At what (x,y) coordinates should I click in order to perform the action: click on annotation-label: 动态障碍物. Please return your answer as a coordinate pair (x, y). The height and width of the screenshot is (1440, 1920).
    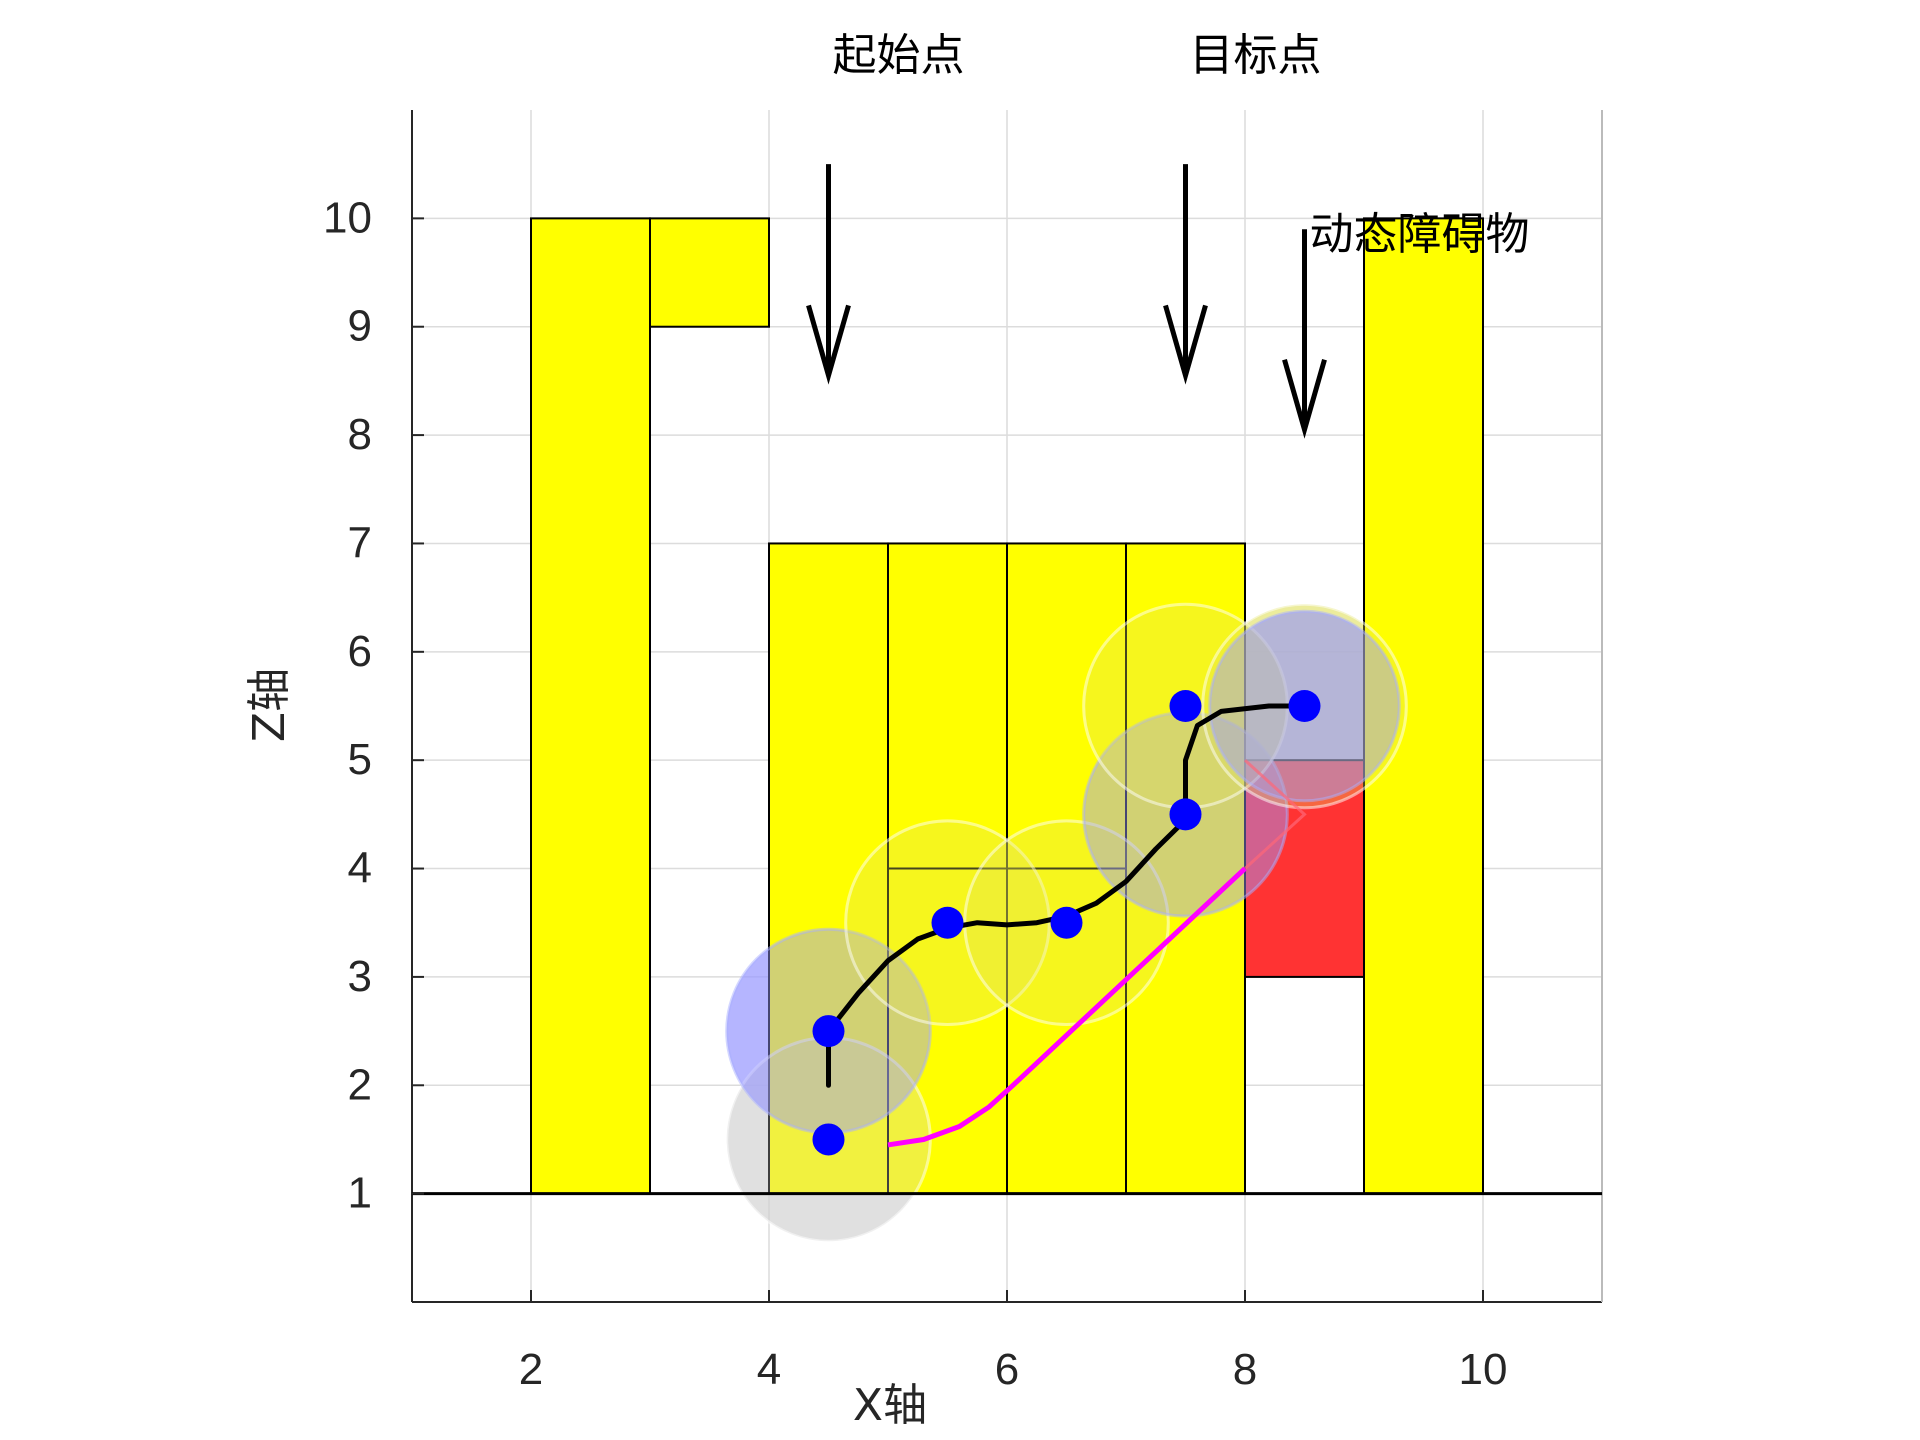
    Looking at the image, I should click on (1420, 234).